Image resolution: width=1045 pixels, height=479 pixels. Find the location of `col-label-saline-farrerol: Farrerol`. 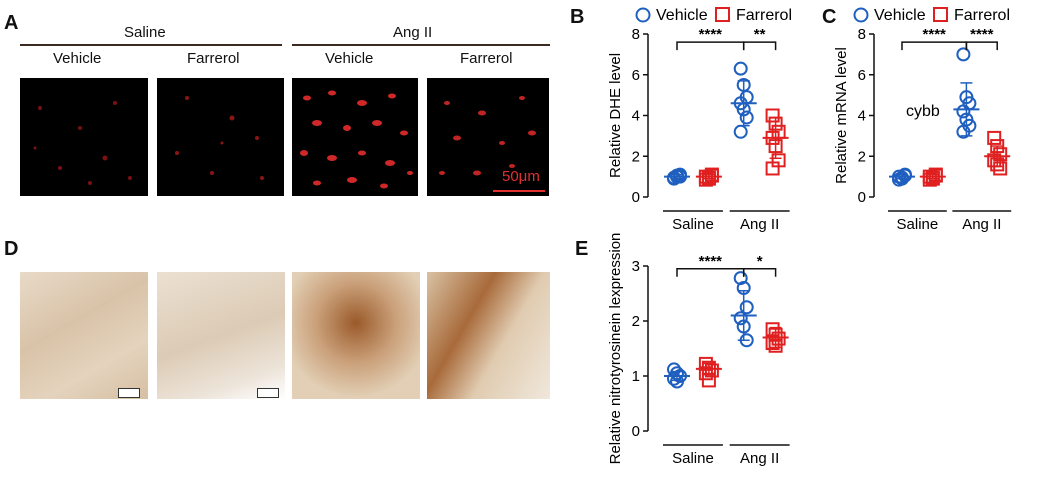

col-label-saline-farrerol: Farrerol is located at coordinates (213, 58).